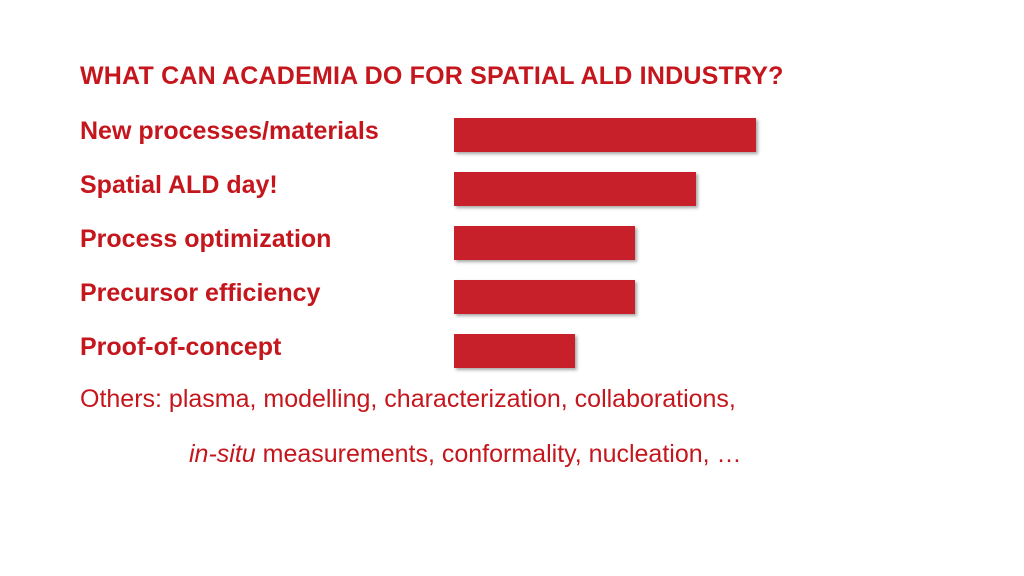 The image size is (1024, 576). I want to click on bar-label: New processes/materials, so click(229, 131).